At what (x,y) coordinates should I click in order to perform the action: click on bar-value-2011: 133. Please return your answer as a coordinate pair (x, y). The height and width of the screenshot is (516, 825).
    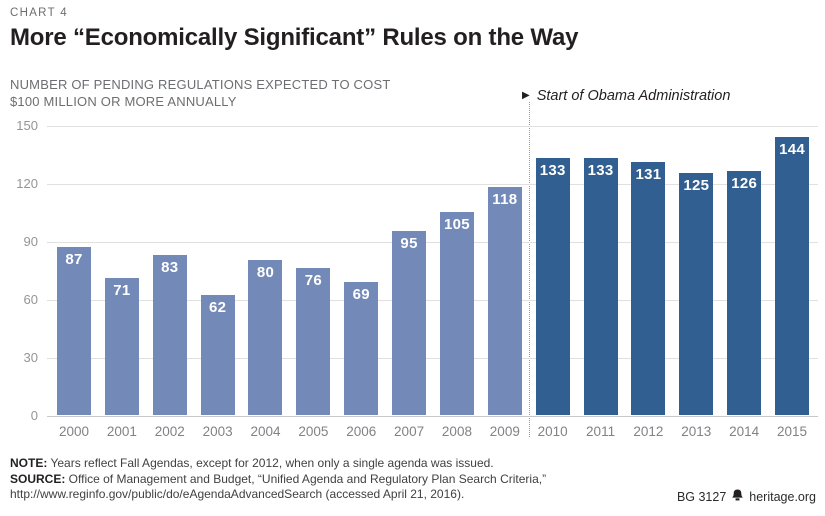
    Looking at the image, I should click on (600, 170).